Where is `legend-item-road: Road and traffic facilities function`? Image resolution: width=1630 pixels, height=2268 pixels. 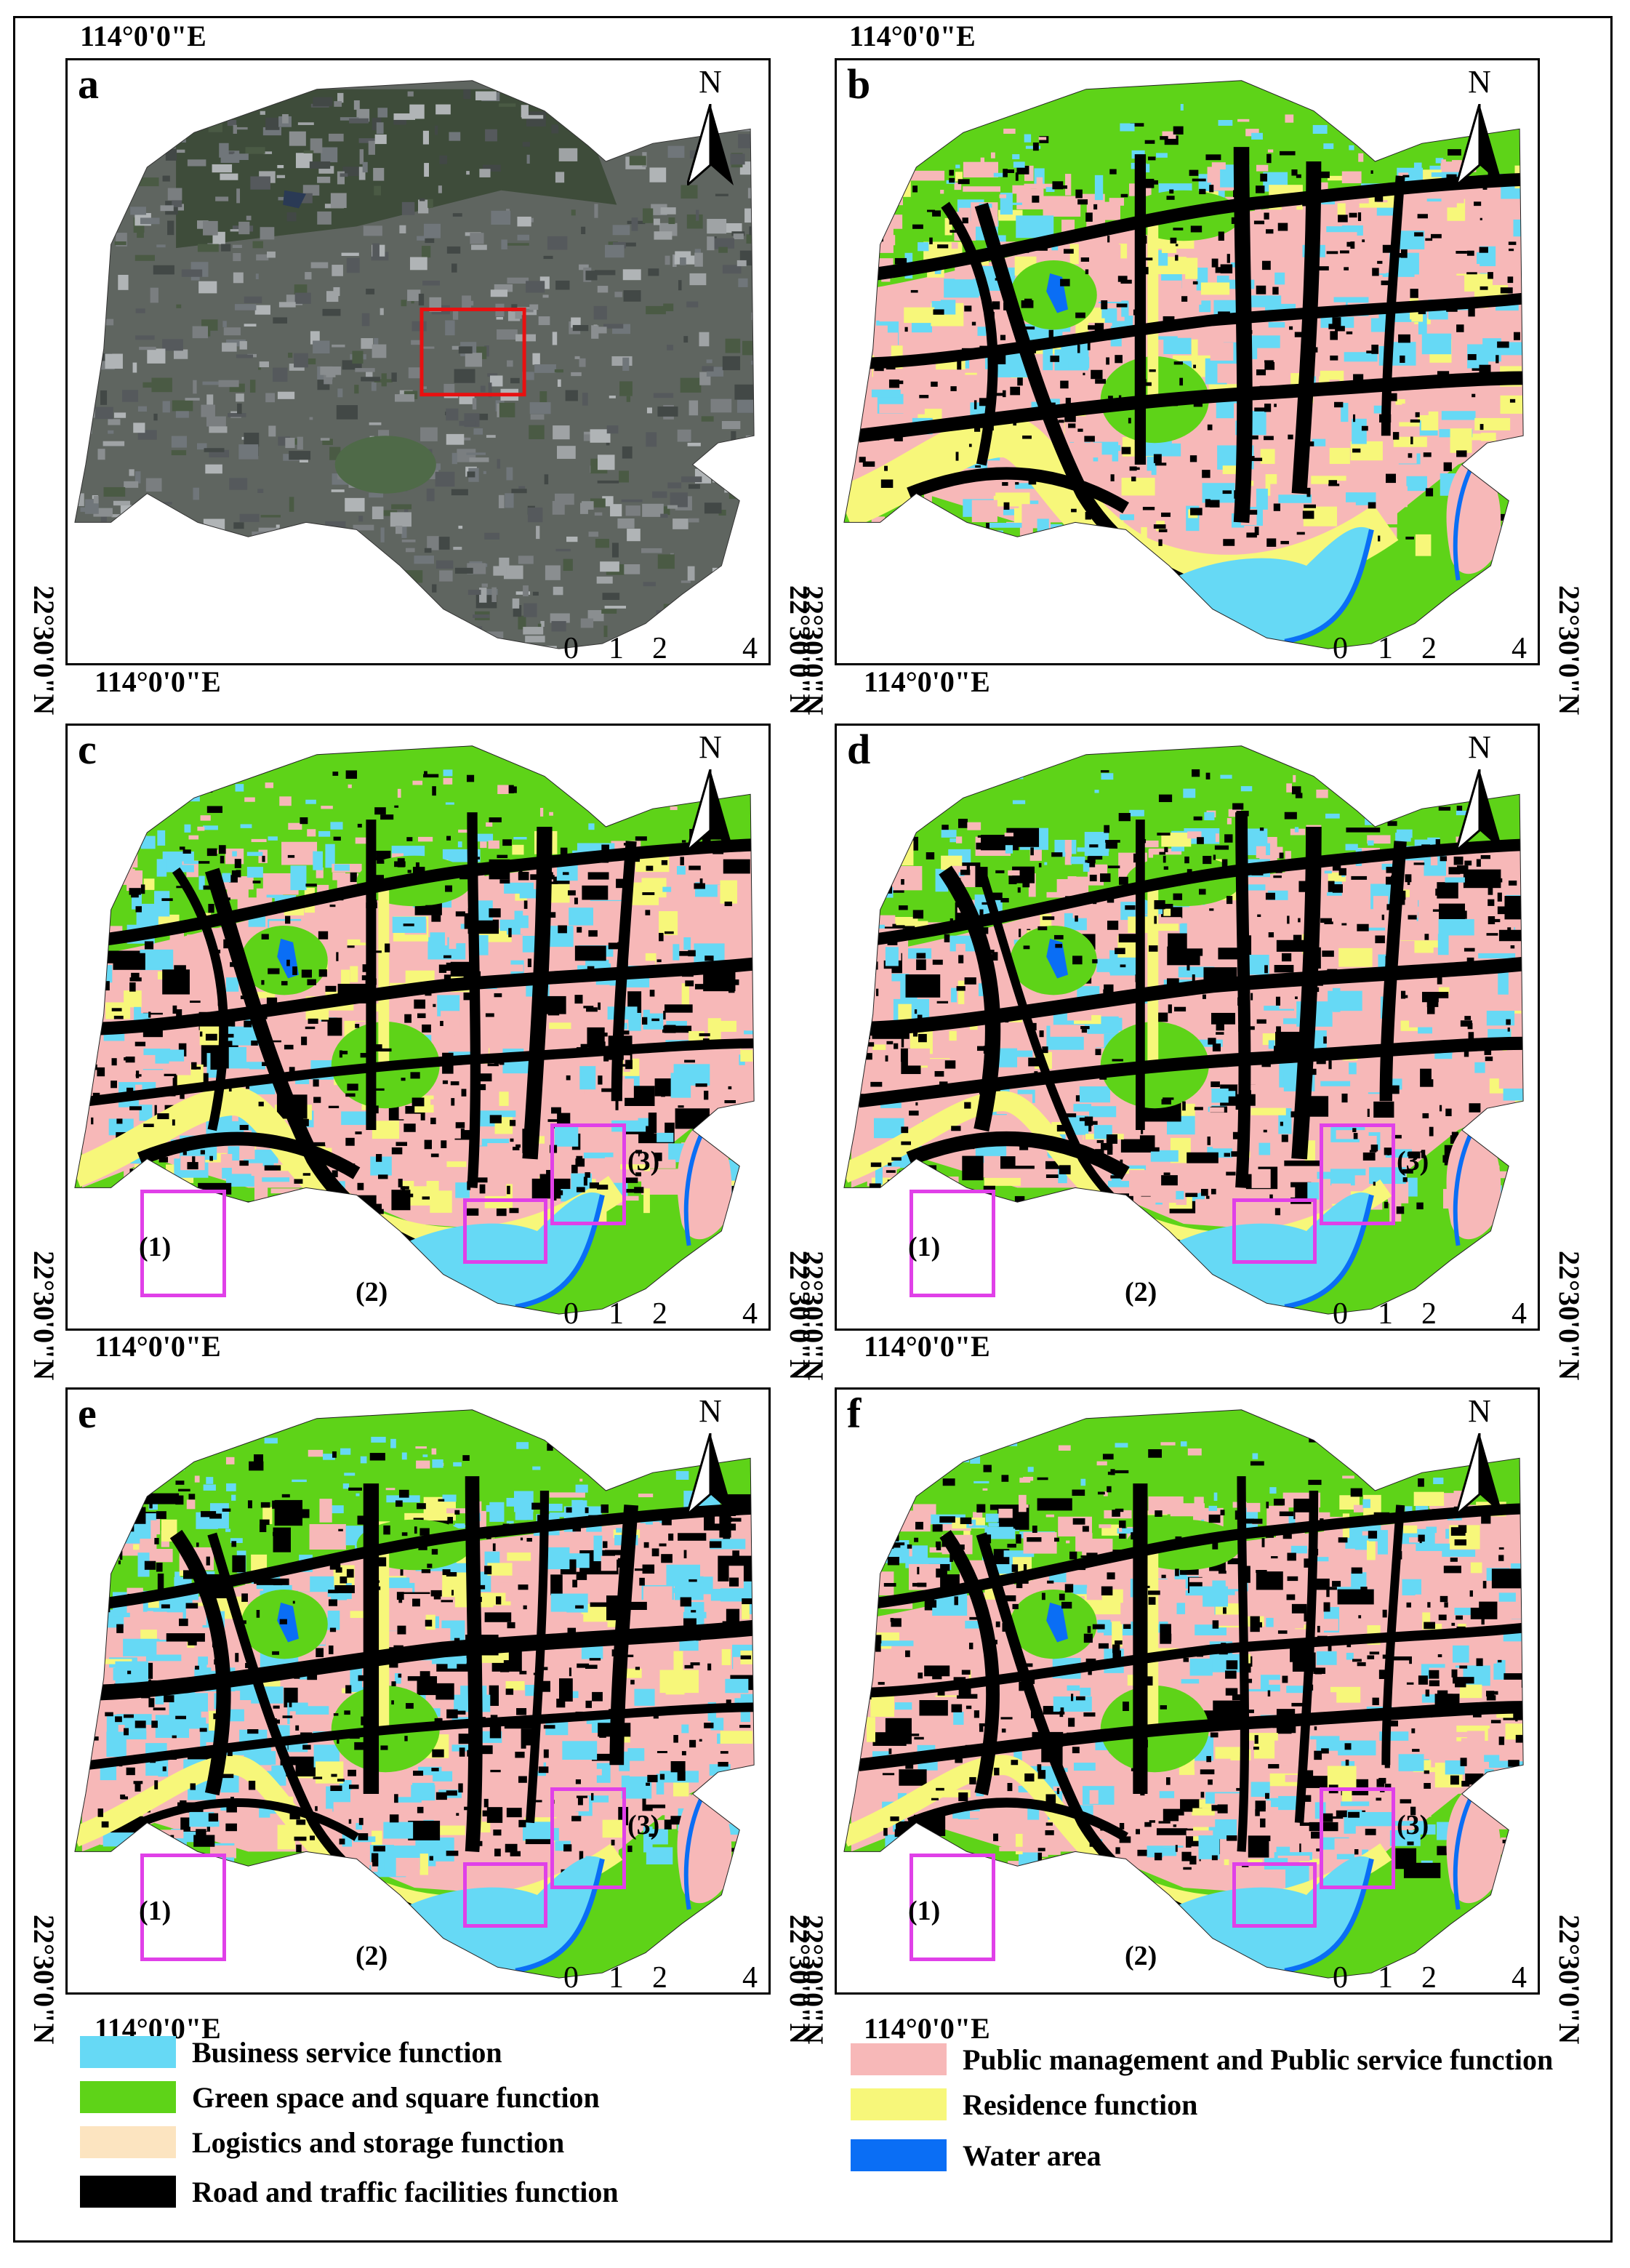 legend-item-road: Road and traffic facilities function is located at coordinates (349, 2192).